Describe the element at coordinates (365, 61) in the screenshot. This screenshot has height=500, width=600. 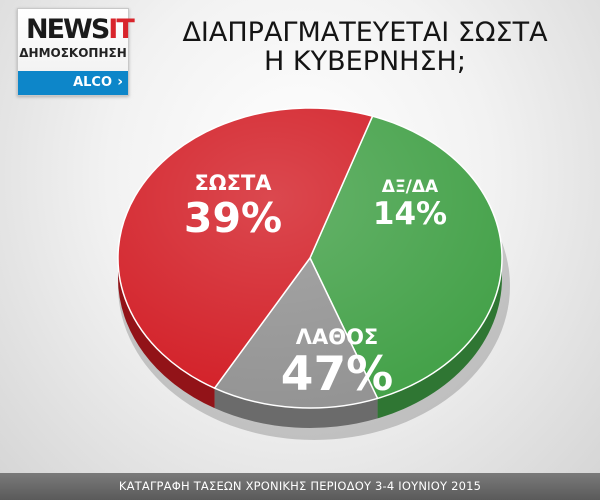
I see `title-line-2: Η ΚΥΒΕΡΝΗΣΗ;` at that location.